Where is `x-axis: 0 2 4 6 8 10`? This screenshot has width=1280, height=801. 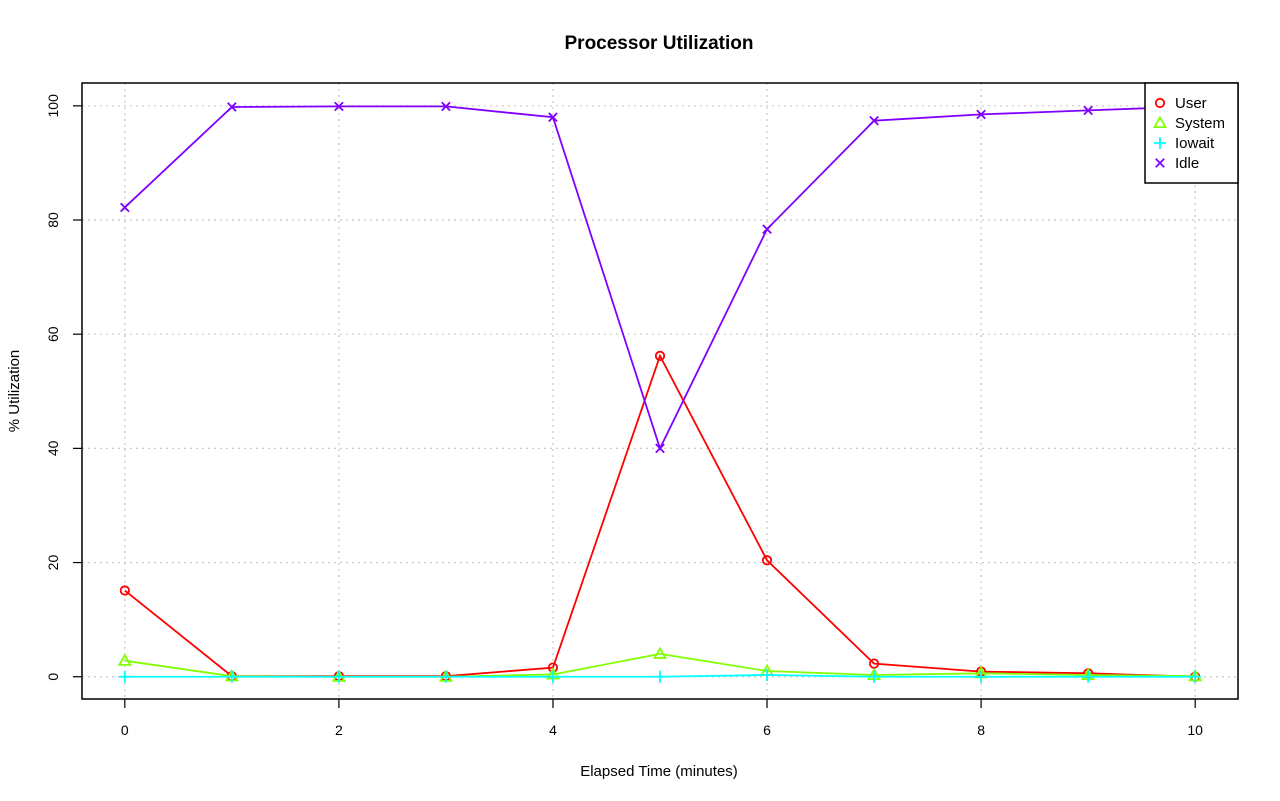 x-axis: 0 2 4 6 8 10 is located at coordinates (662, 718).